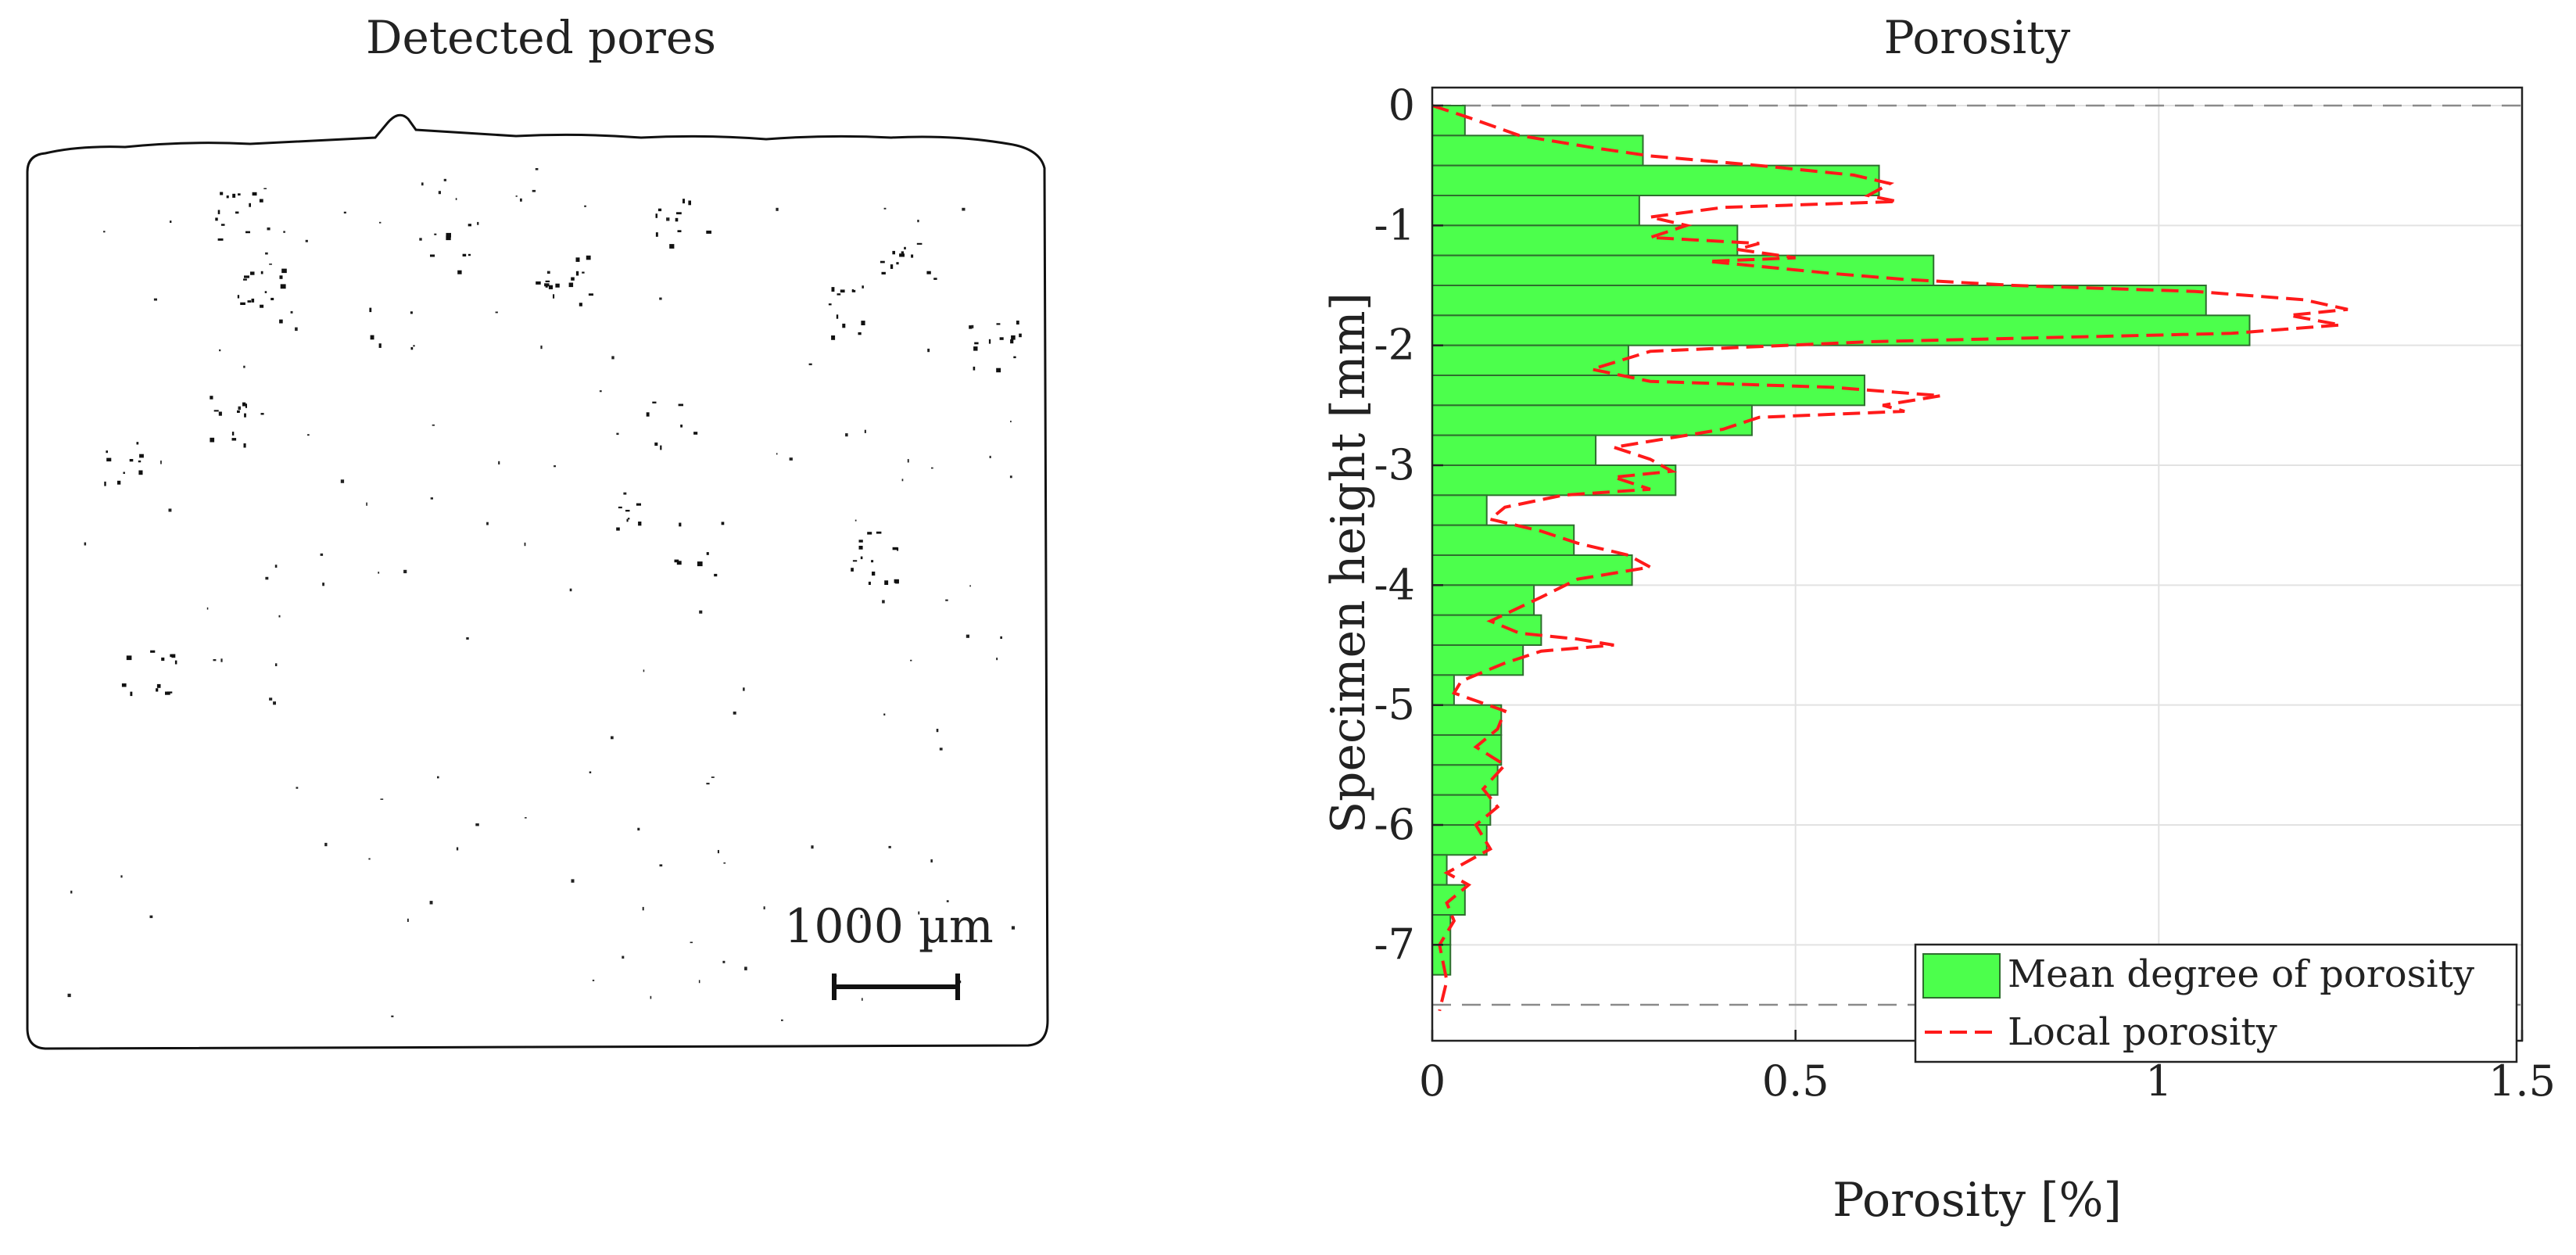 Image resolution: width=2576 pixels, height=1255 pixels. What do you see at coordinates (1961, 976) in the screenshot?
I see `legend-bar-swatch` at bounding box center [1961, 976].